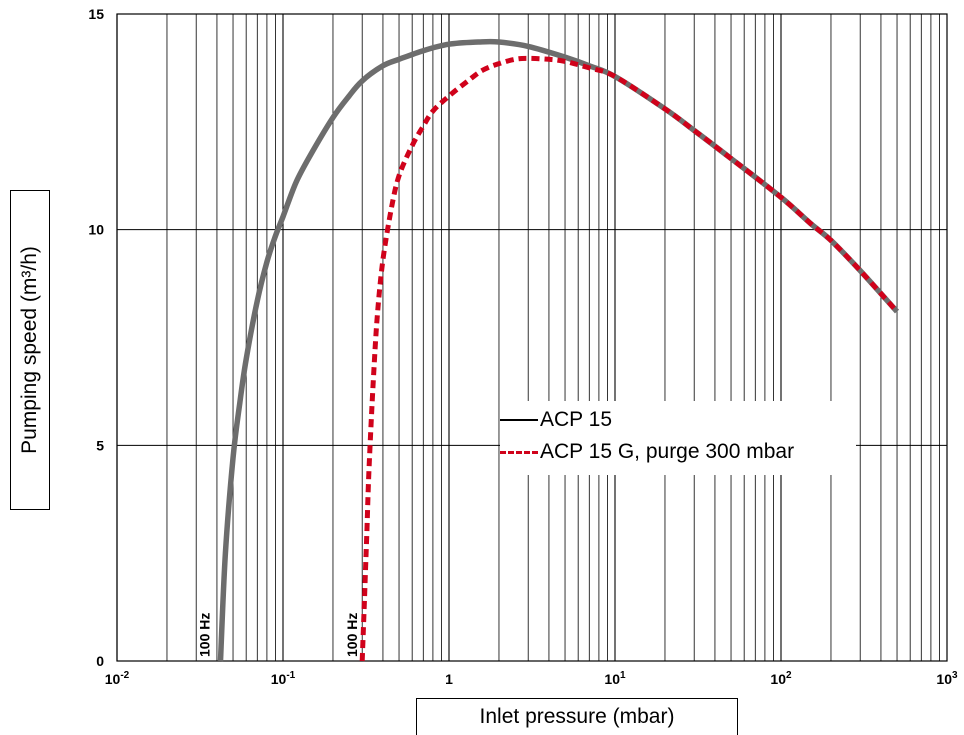 Image resolution: width=964 pixels, height=735 pixels. Describe the element at coordinates (278, 635) in the screenshot. I see `annotations: 100 Hz 100 Hz` at that location.